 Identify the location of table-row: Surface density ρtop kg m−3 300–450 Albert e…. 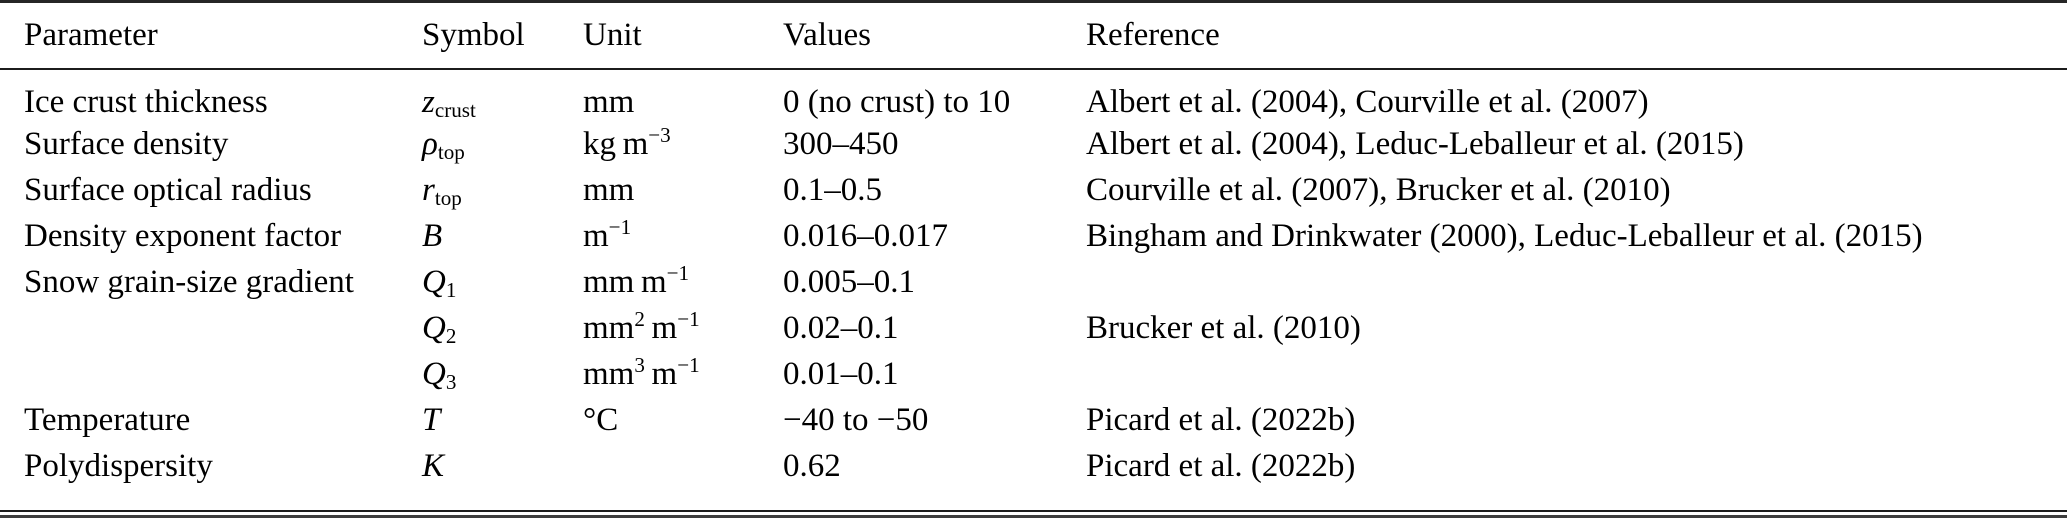
(1033, 144).